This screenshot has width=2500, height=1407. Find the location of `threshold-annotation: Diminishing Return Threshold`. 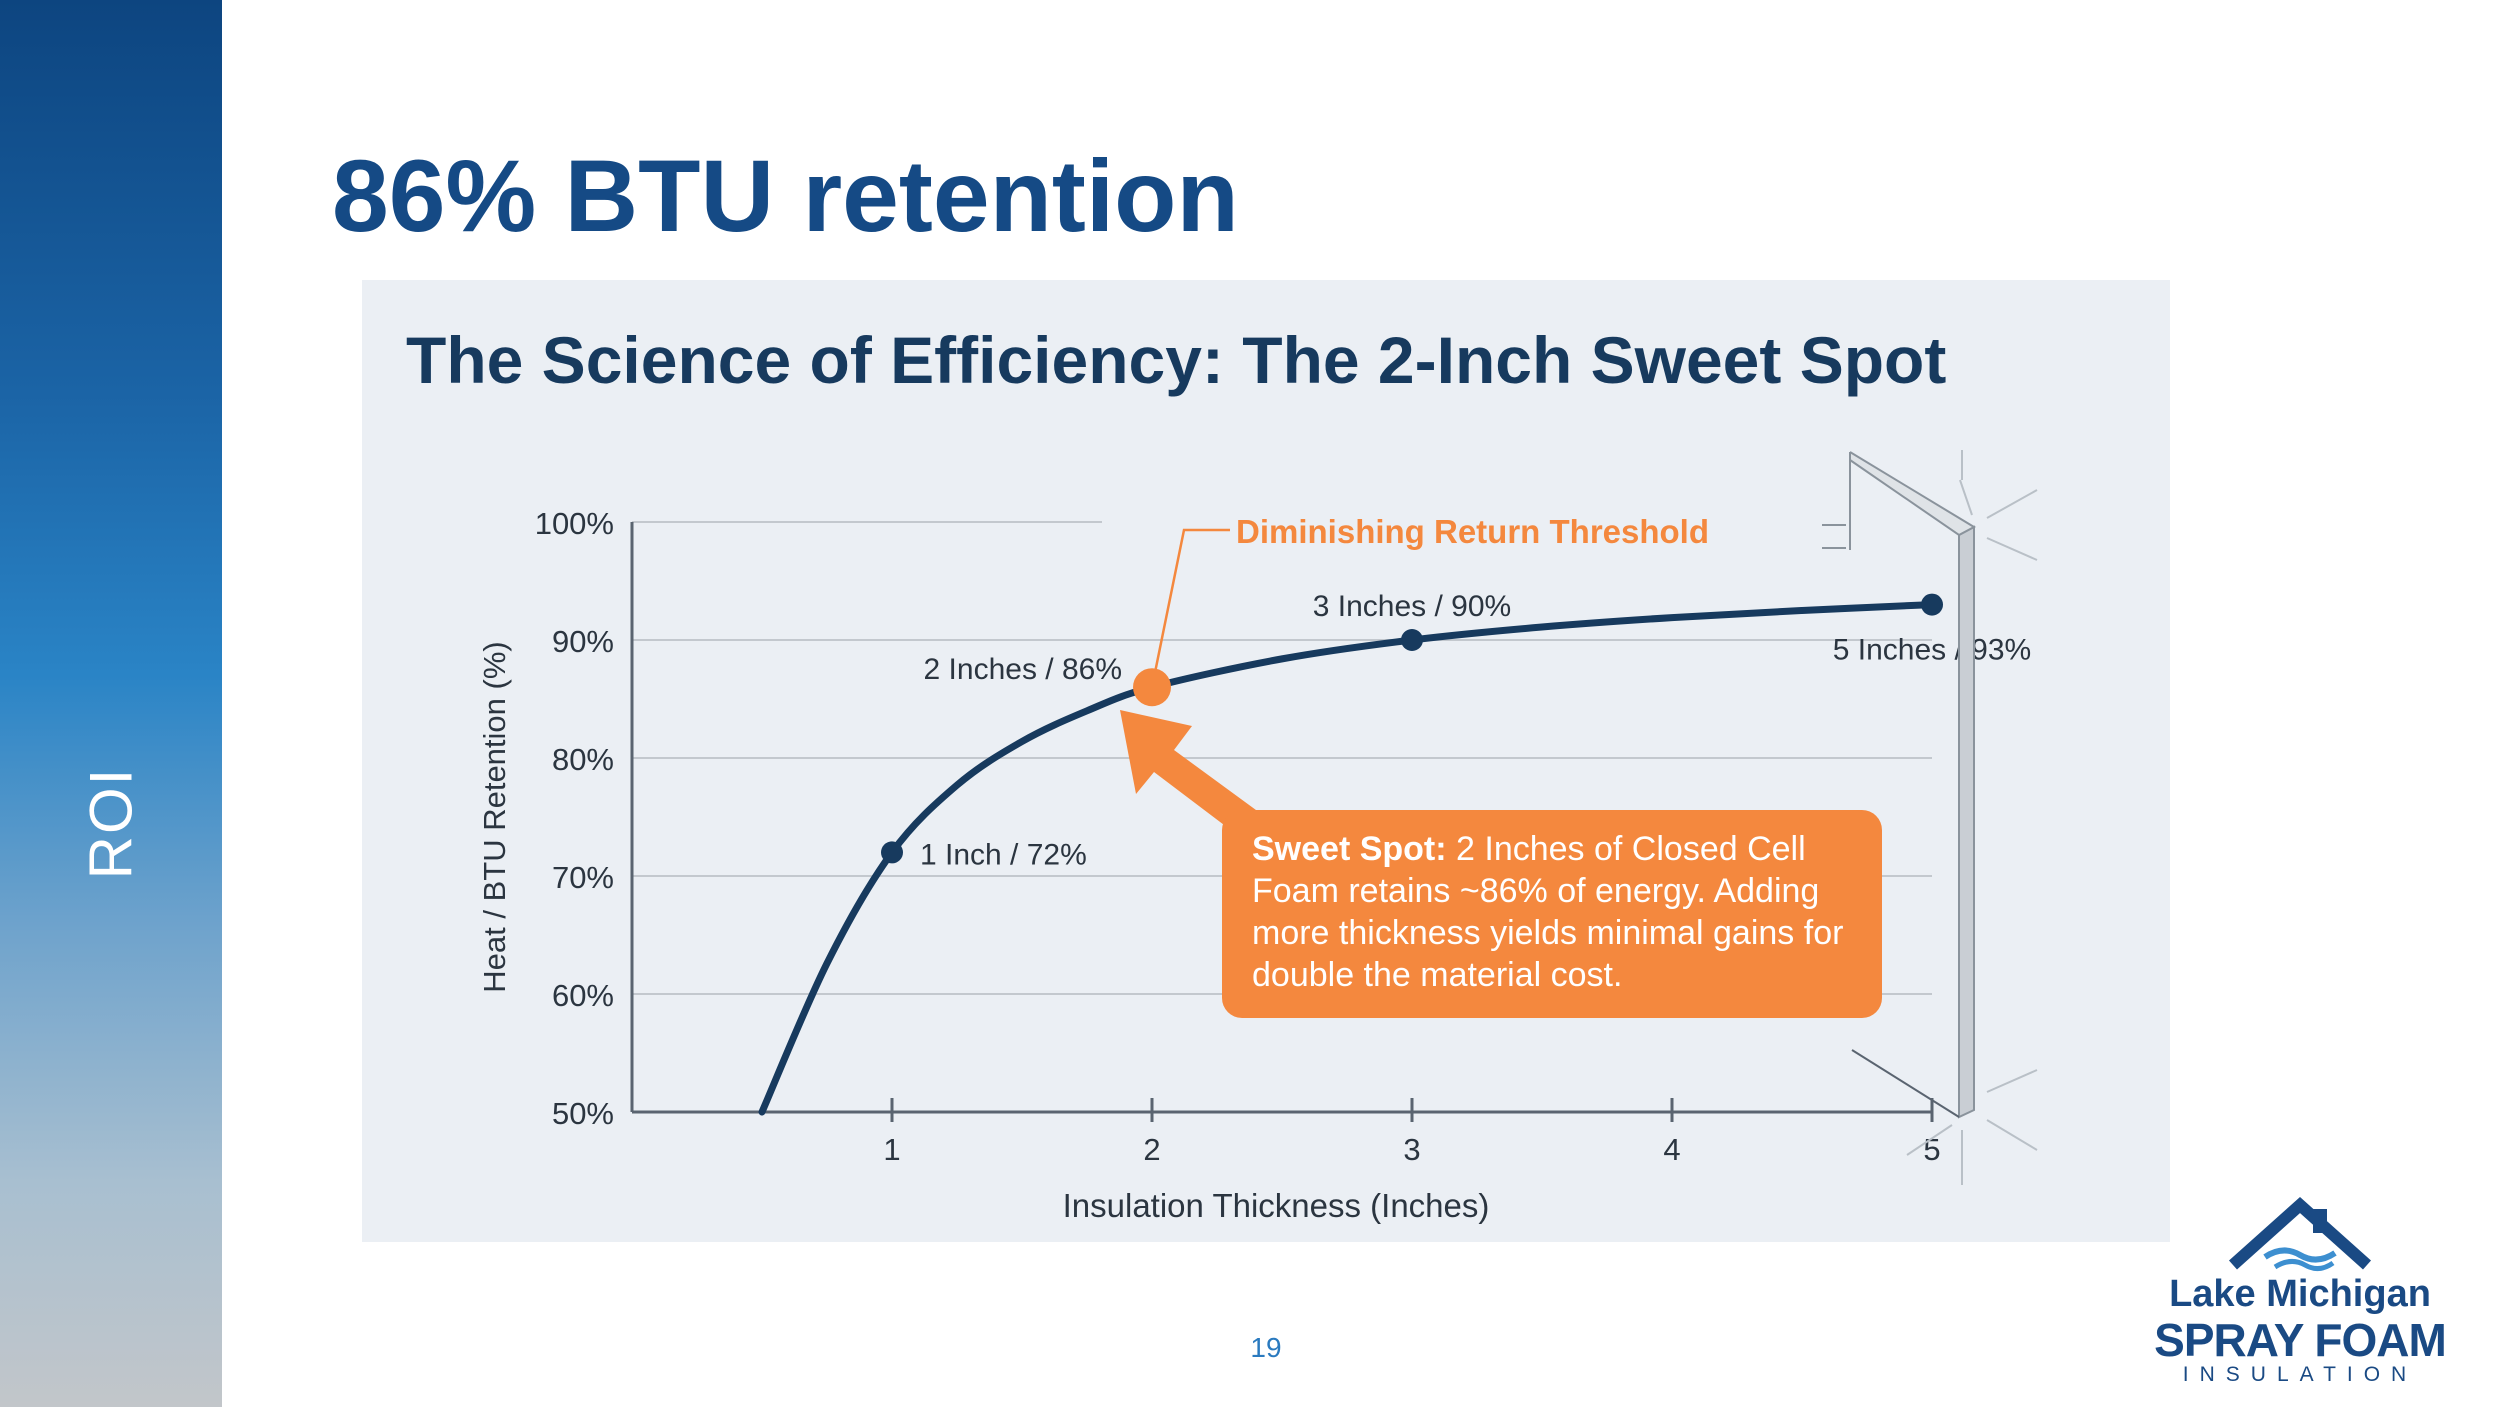

threshold-annotation: Diminishing Return Threshold is located at coordinates (1472, 531).